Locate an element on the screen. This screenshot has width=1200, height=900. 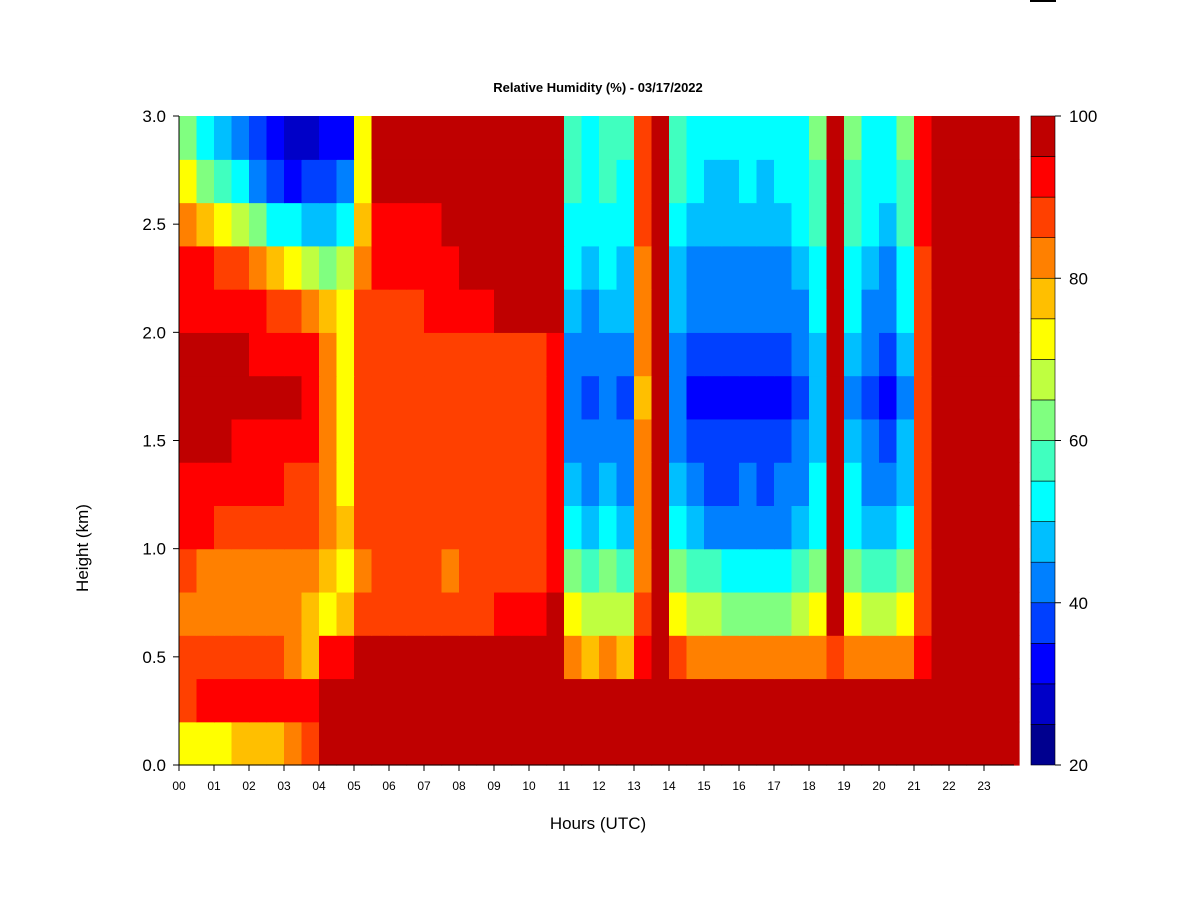
x-tick-label: 04 is located at coordinates (319, 786).